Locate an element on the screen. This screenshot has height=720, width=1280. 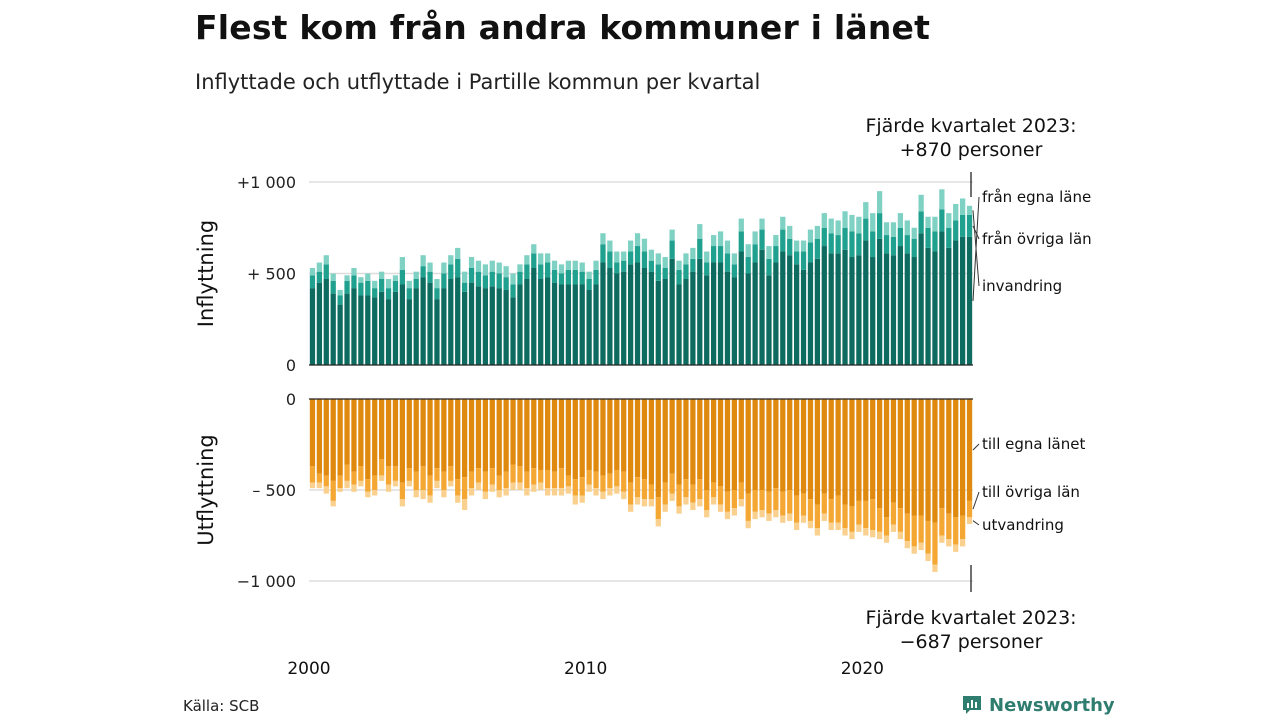
series-leader-line is located at coordinates (976, 447).